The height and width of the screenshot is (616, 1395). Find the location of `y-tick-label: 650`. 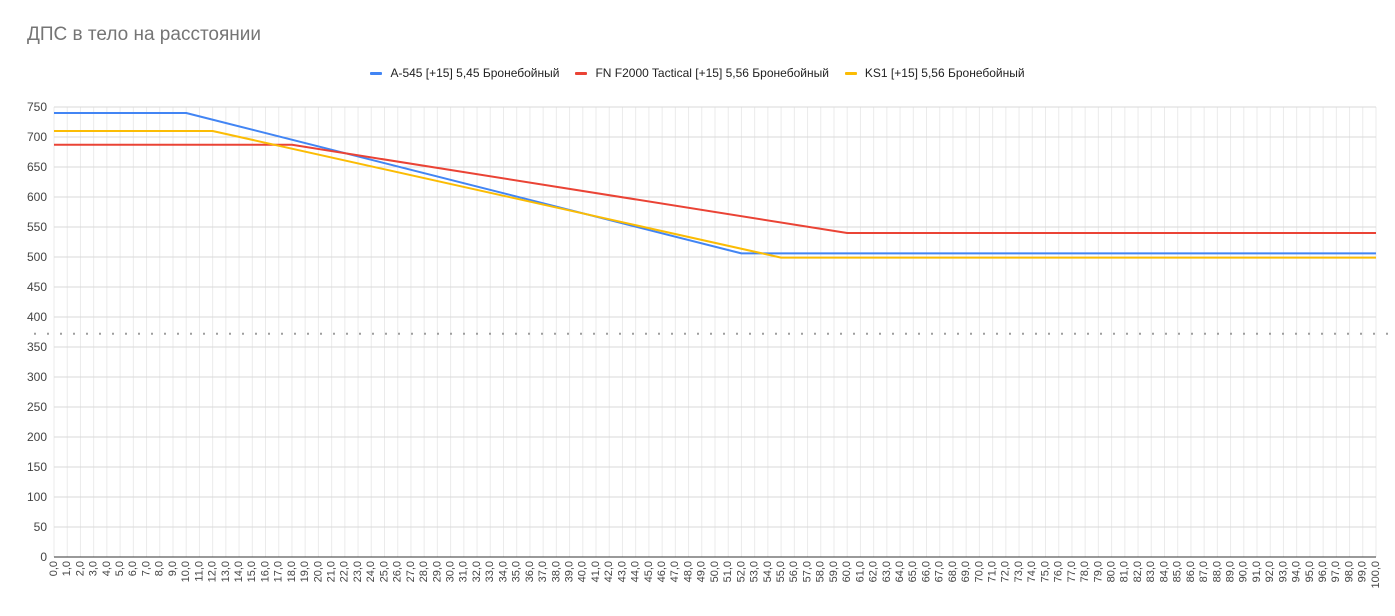

y-tick-label: 650 is located at coordinates (37, 167).